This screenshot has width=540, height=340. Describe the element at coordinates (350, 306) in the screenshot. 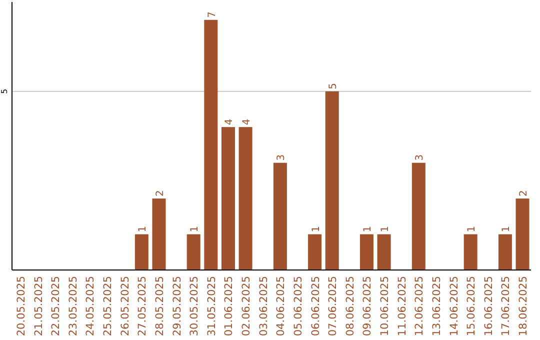

I see `x-tick-label: 08.06.2025` at that location.